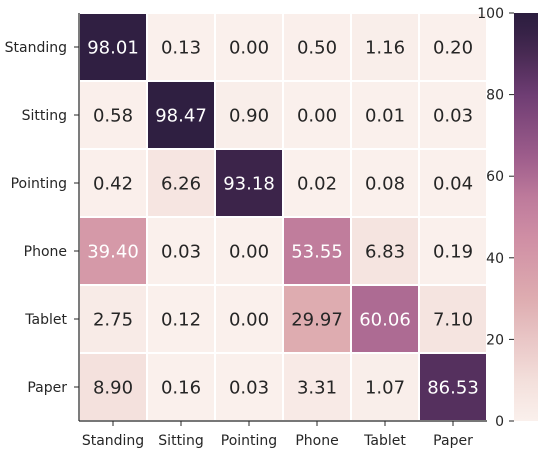 The height and width of the screenshot is (455, 548). Describe the element at coordinates (384, 441) in the screenshot. I see `x-tick-label-4: Tablet` at that location.